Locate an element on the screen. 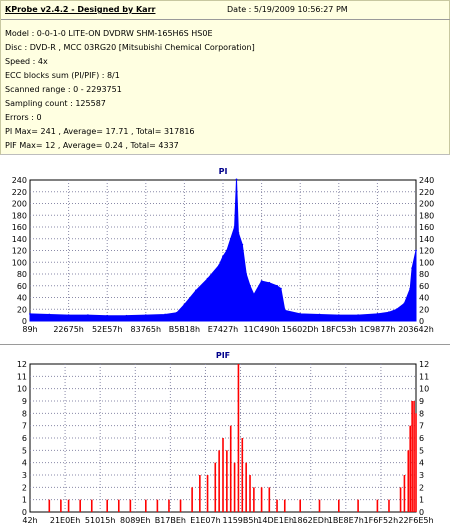  y-tick-label-right: 10 is located at coordinates (424, 389).